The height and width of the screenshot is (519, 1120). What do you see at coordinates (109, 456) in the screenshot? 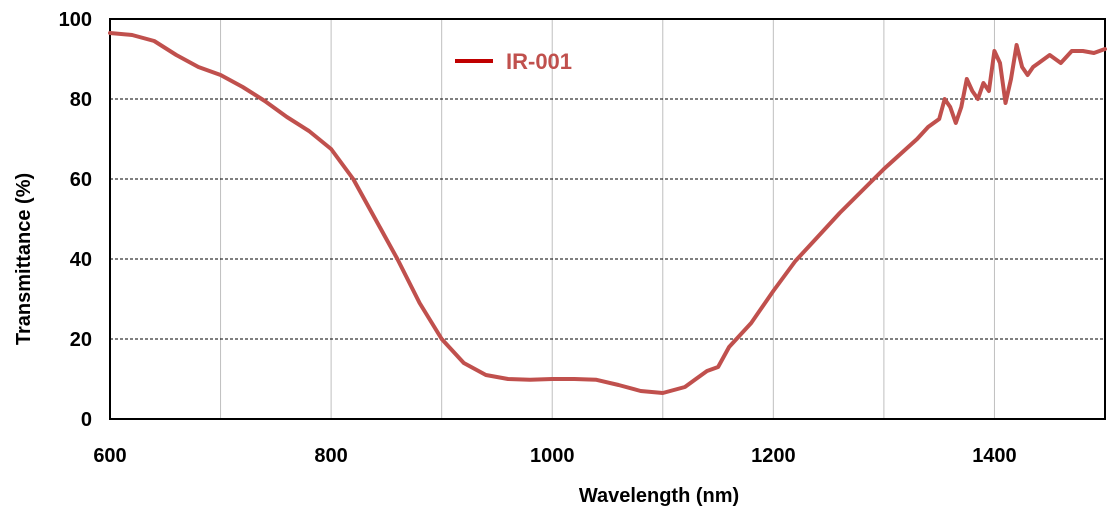
I see `x-tick-label: 600` at bounding box center [109, 456].